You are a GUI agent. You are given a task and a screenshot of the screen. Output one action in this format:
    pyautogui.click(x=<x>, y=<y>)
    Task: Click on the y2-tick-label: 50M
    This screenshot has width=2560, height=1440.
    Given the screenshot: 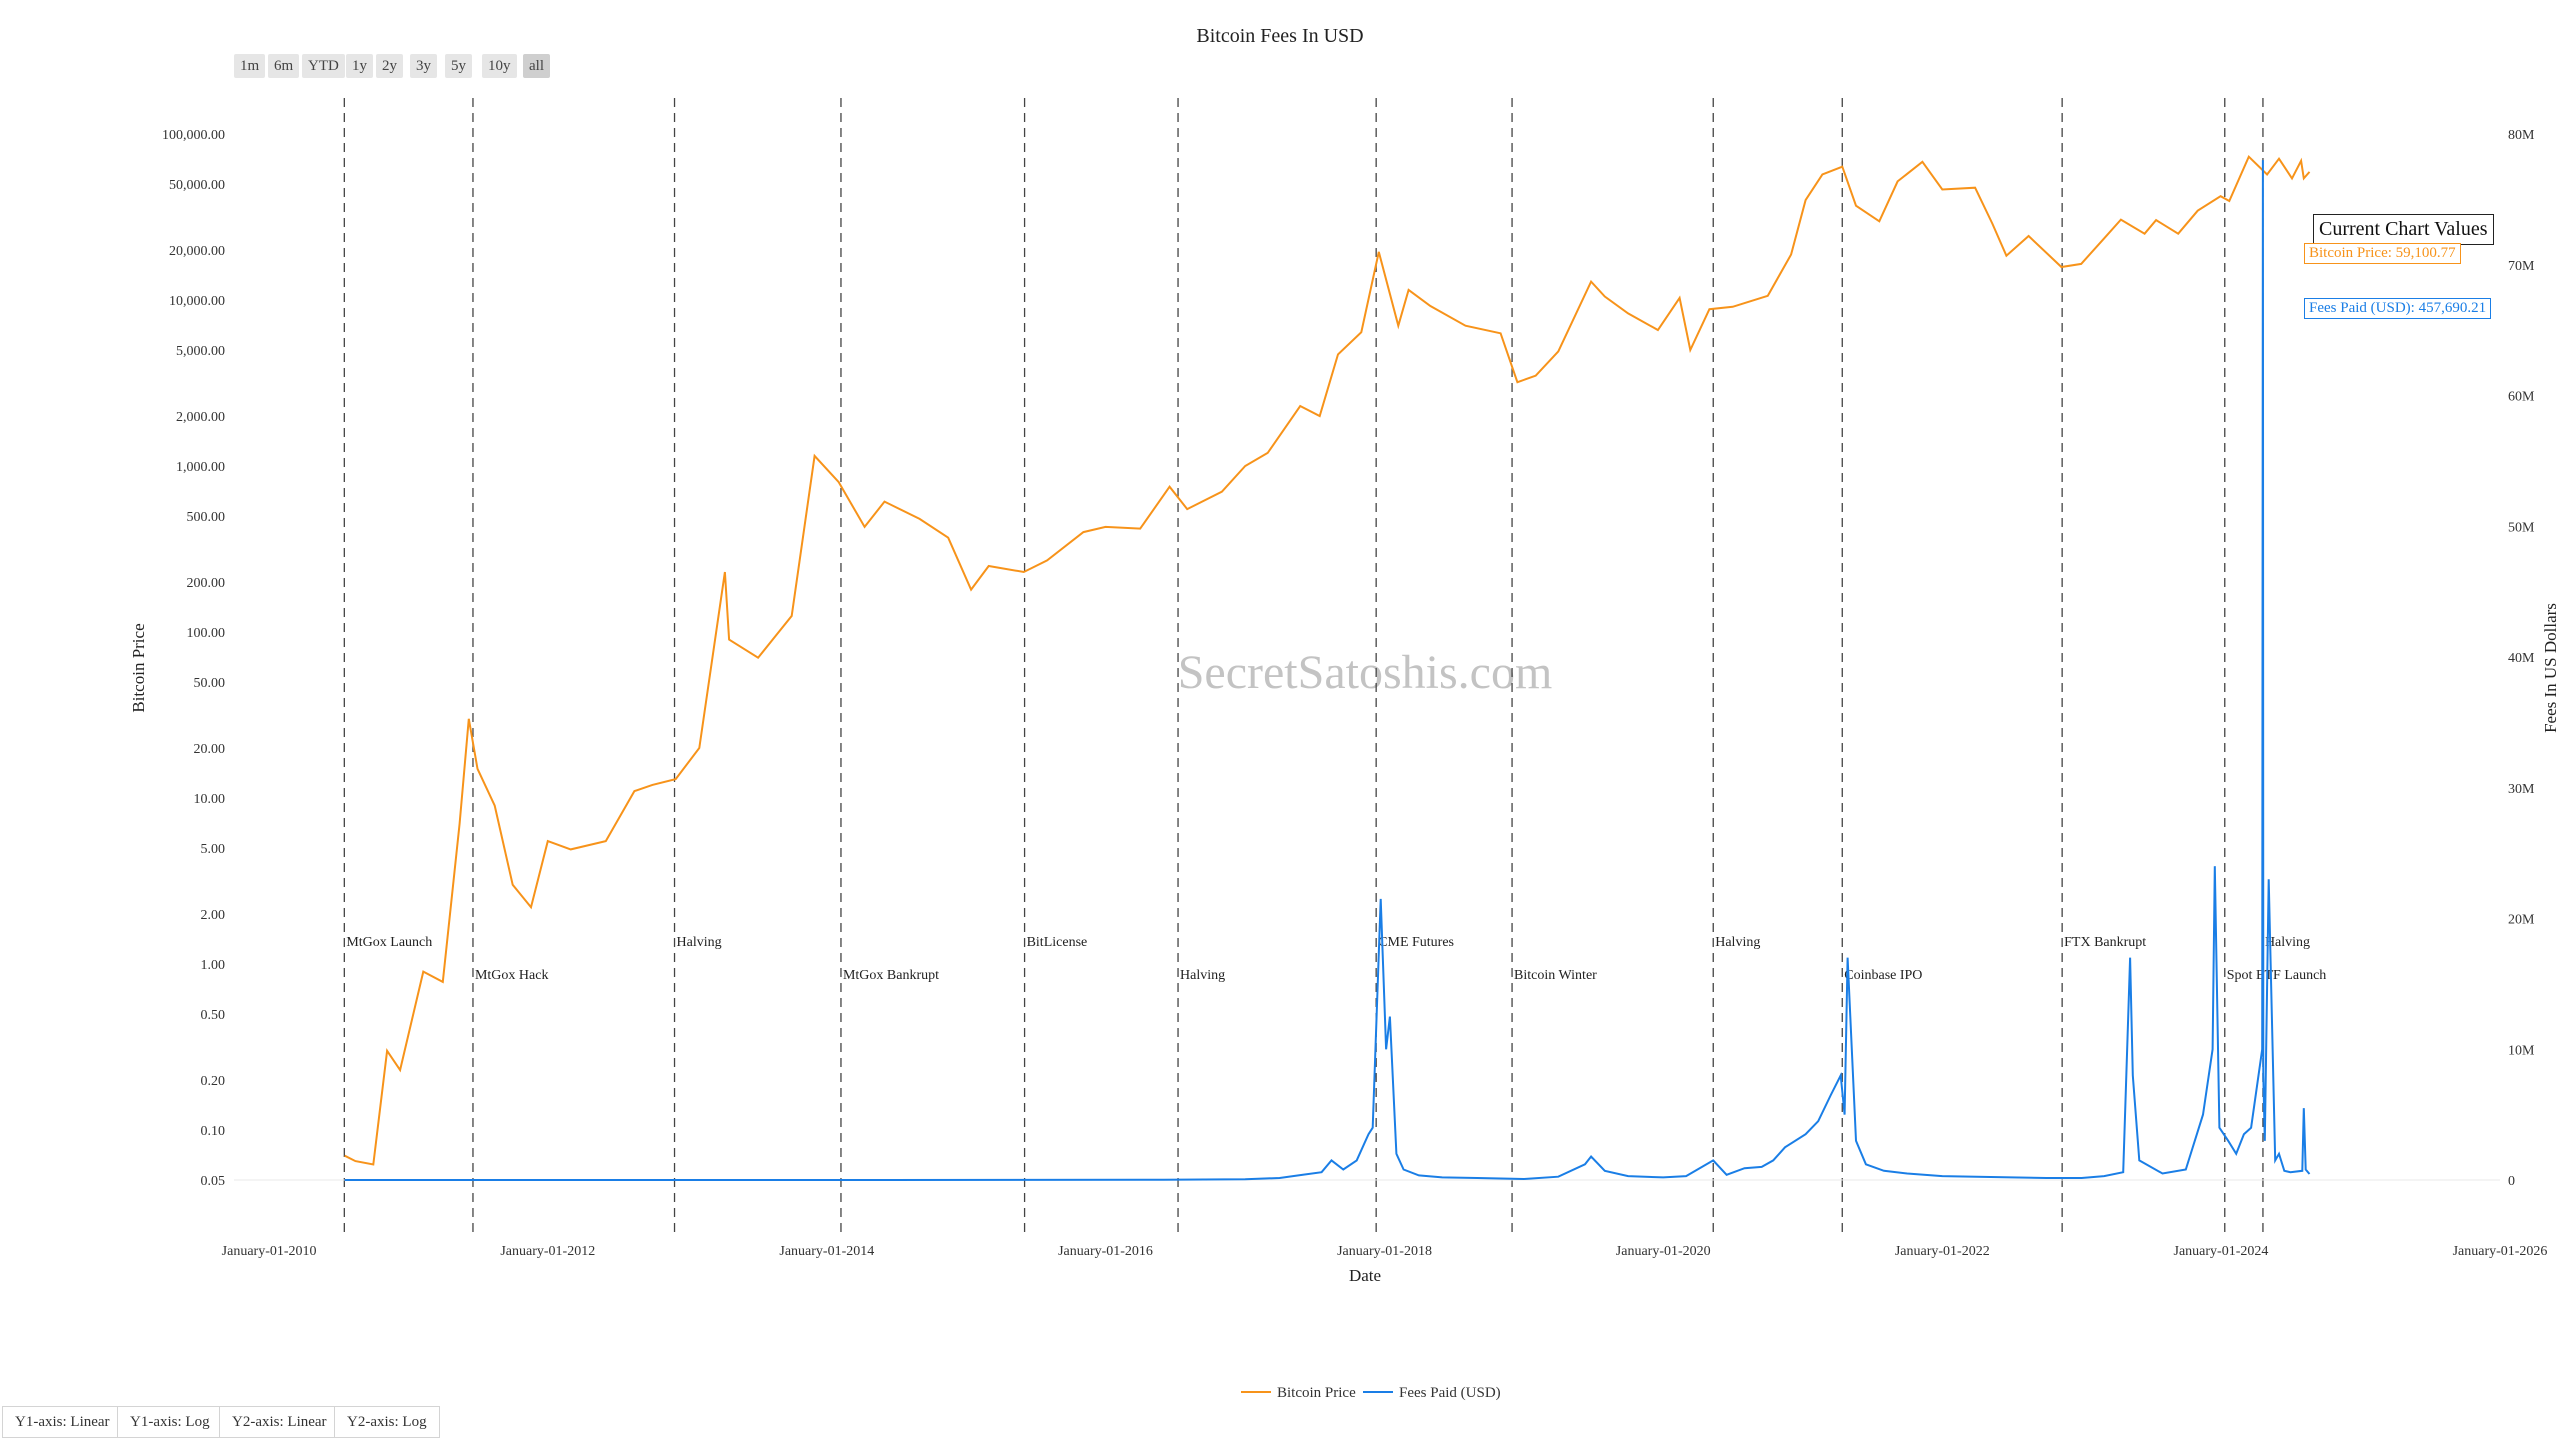 What is the action you would take?
    pyautogui.click(x=2521, y=527)
    